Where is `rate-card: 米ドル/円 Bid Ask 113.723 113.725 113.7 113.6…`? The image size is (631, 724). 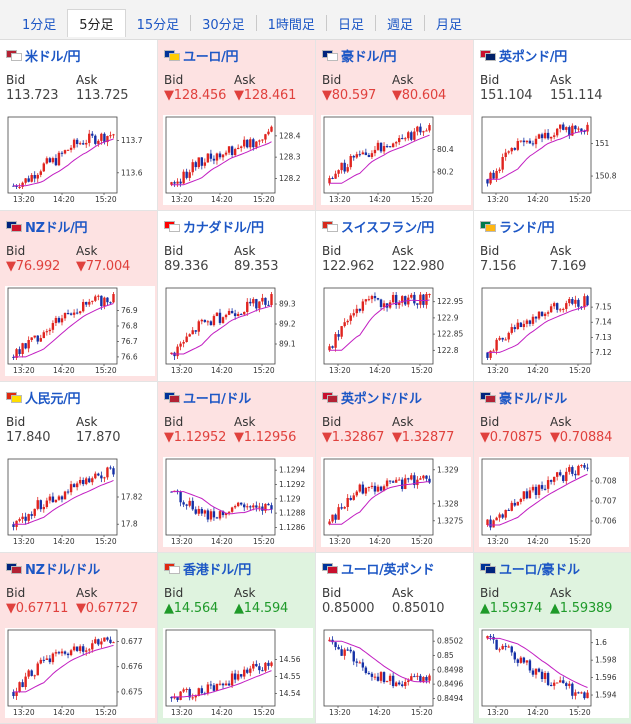
rate-card: 米ドル/円 Bid Ask 113.723 113.725 113.7 113.6… is located at coordinates (79, 125).